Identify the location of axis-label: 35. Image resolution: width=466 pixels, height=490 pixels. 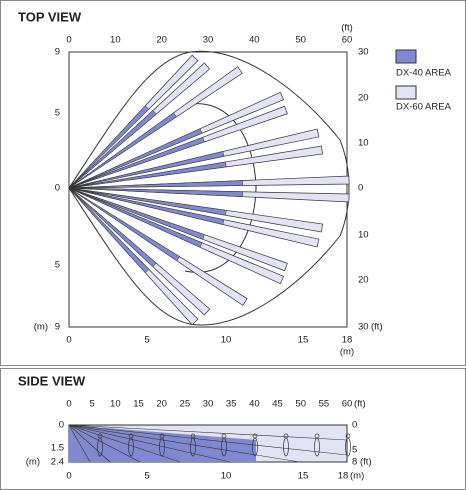
(231, 404).